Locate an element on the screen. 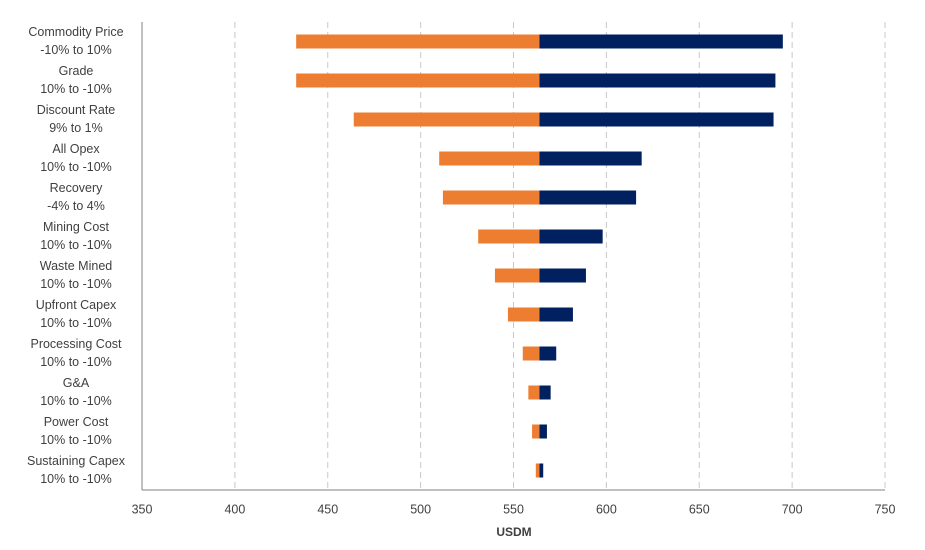 The width and height of the screenshot is (925, 550). x-tick-label: 600 is located at coordinates (606, 509).